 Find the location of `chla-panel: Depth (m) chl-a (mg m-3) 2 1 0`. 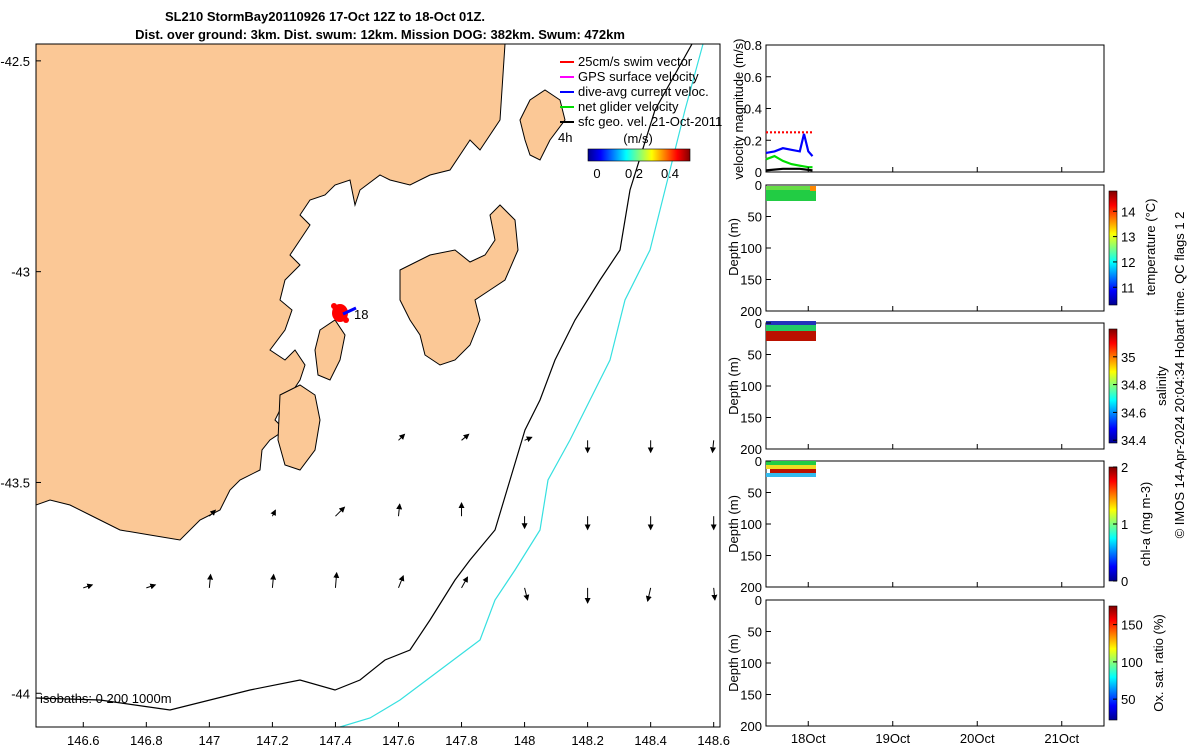

chla-panel: Depth (m) chl-a (mg m-3) 2 1 0 is located at coordinates (939, 524).